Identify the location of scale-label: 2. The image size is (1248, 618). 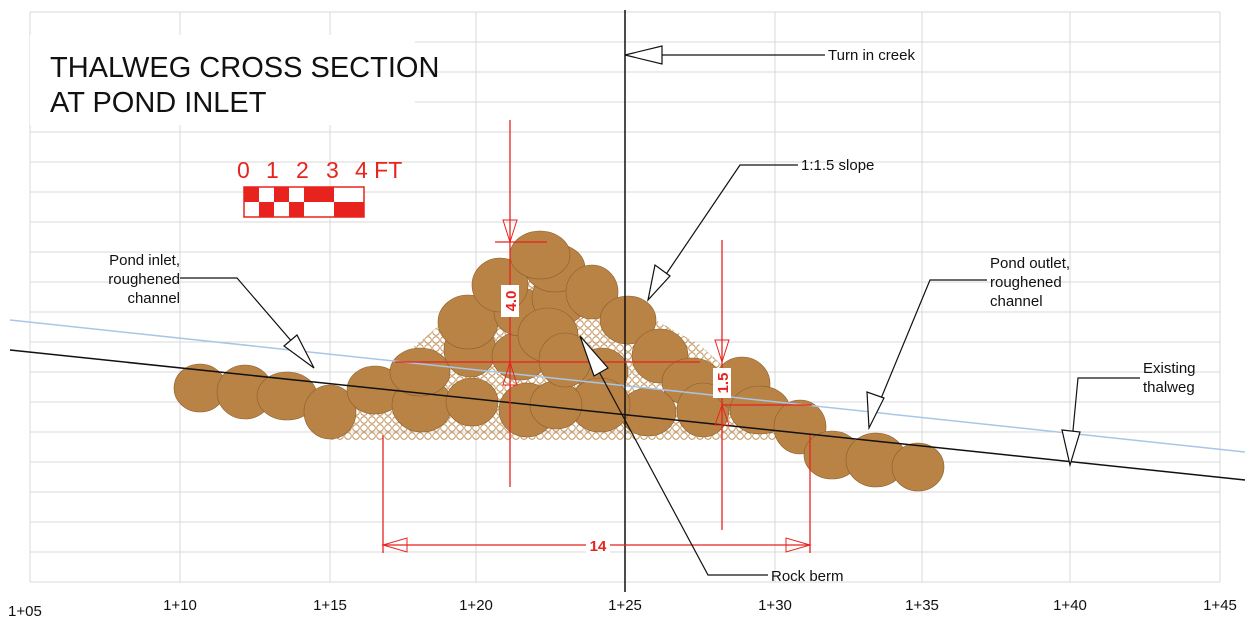
(302, 170).